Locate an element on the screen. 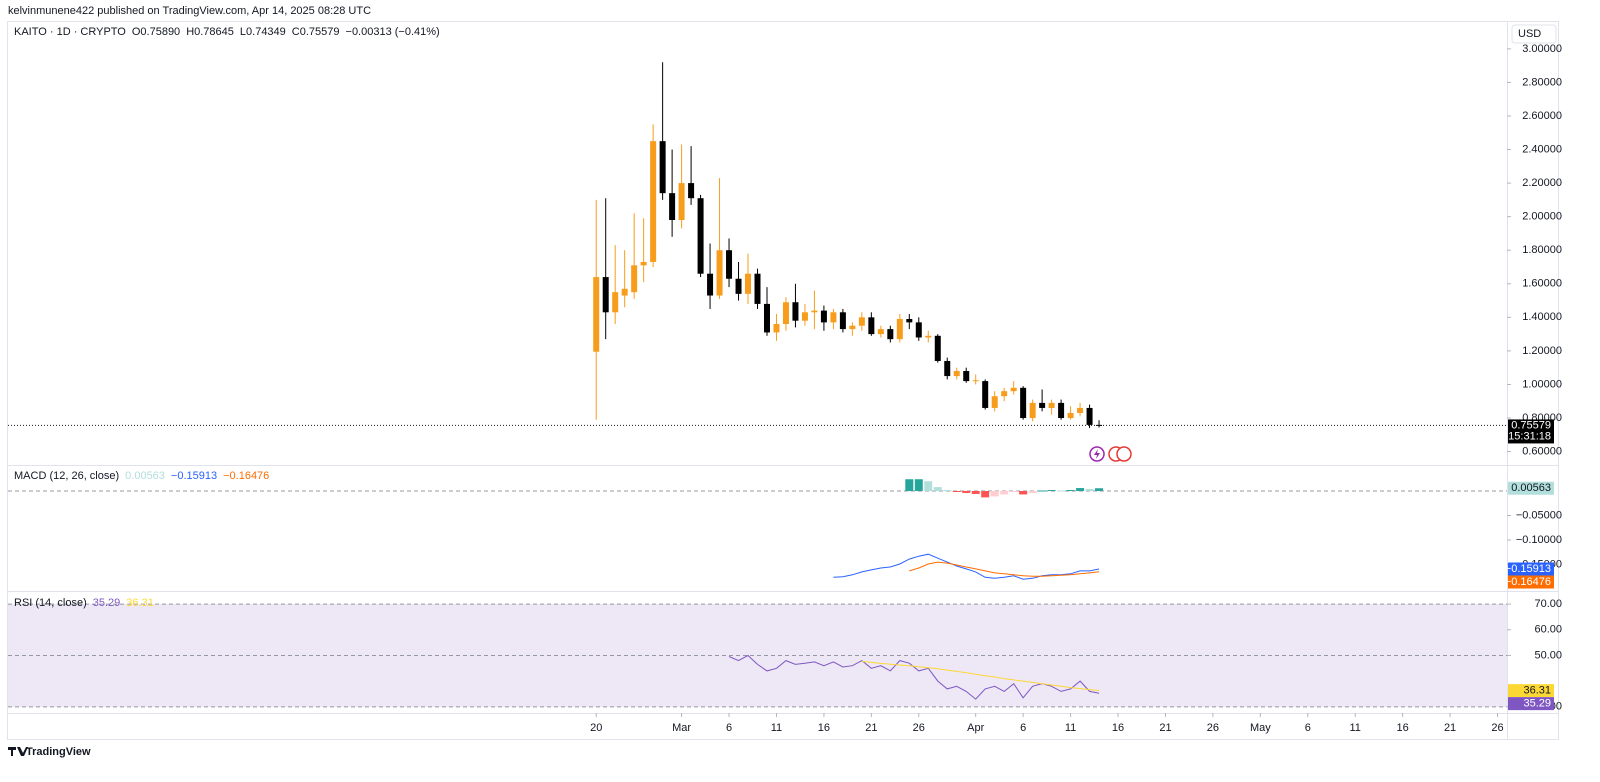 The height and width of the screenshot is (782, 1600). y-tick-label: 3.00000 is located at coordinates (1542, 49).